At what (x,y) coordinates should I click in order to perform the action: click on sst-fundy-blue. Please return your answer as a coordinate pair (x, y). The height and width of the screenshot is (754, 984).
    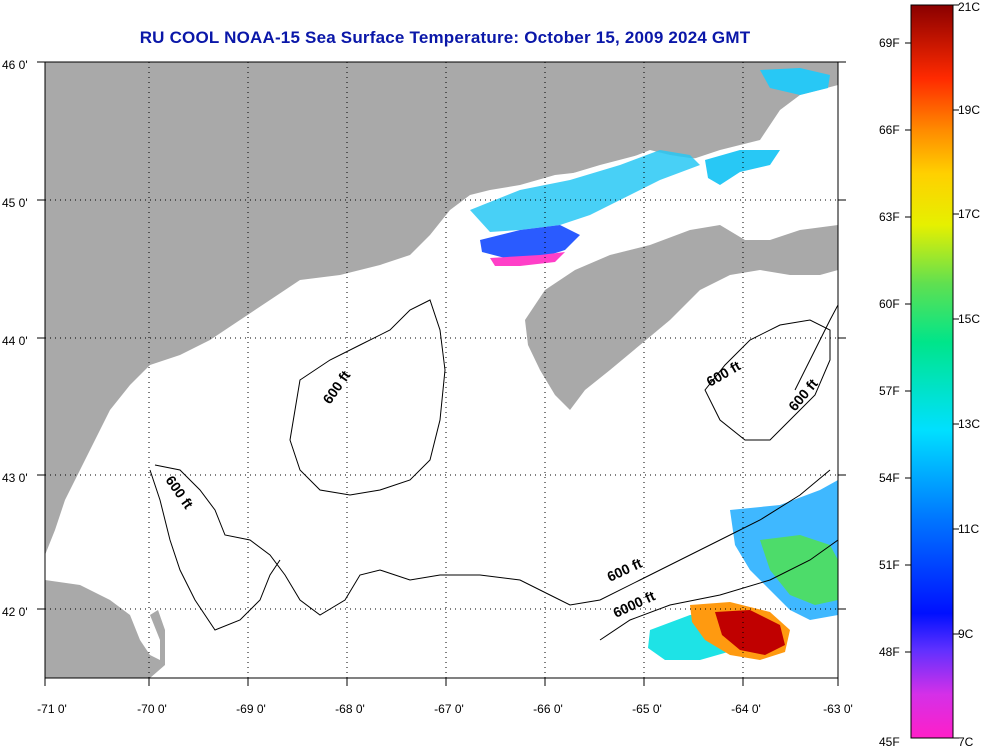
    Looking at the image, I should click on (530, 241).